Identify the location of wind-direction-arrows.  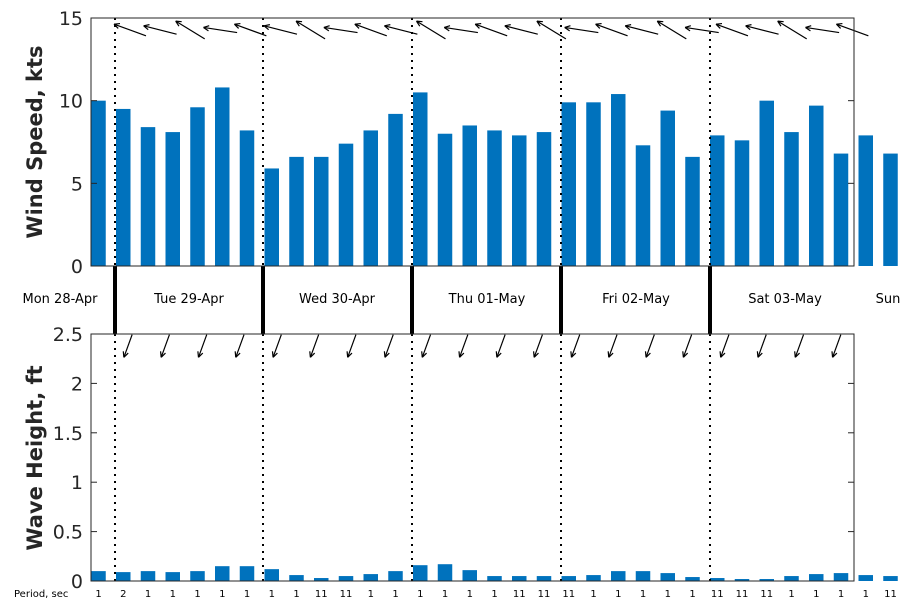
(491, 30).